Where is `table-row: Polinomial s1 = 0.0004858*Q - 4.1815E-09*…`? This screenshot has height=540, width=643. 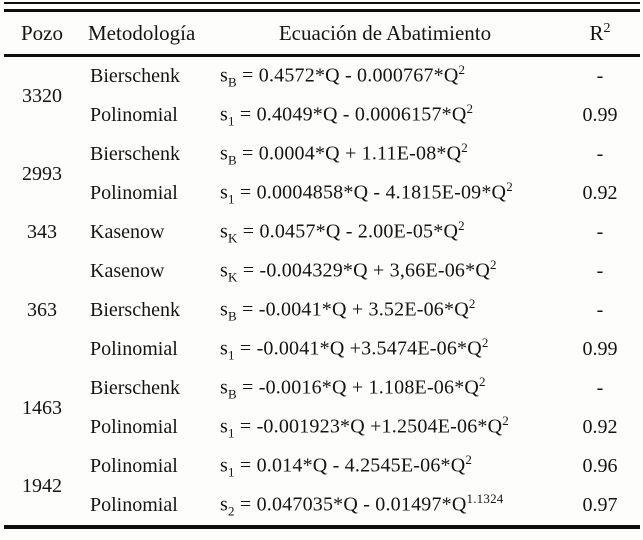
table-row: Polinomial s1 = 0.0004858*Q - 4.1815E-09*… is located at coordinates (322, 193).